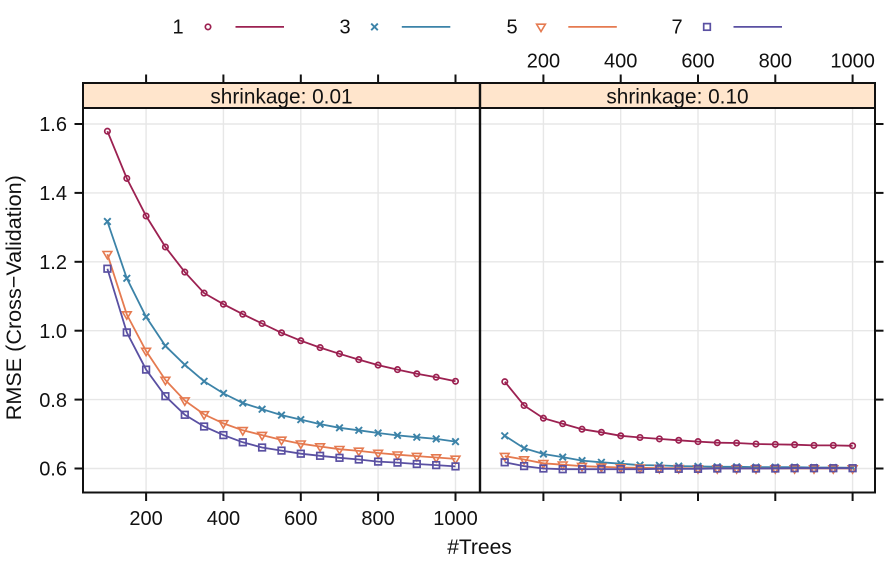  What do you see at coordinates (53, 401) in the screenshot?
I see `svg-text: 0.8` at bounding box center [53, 401].